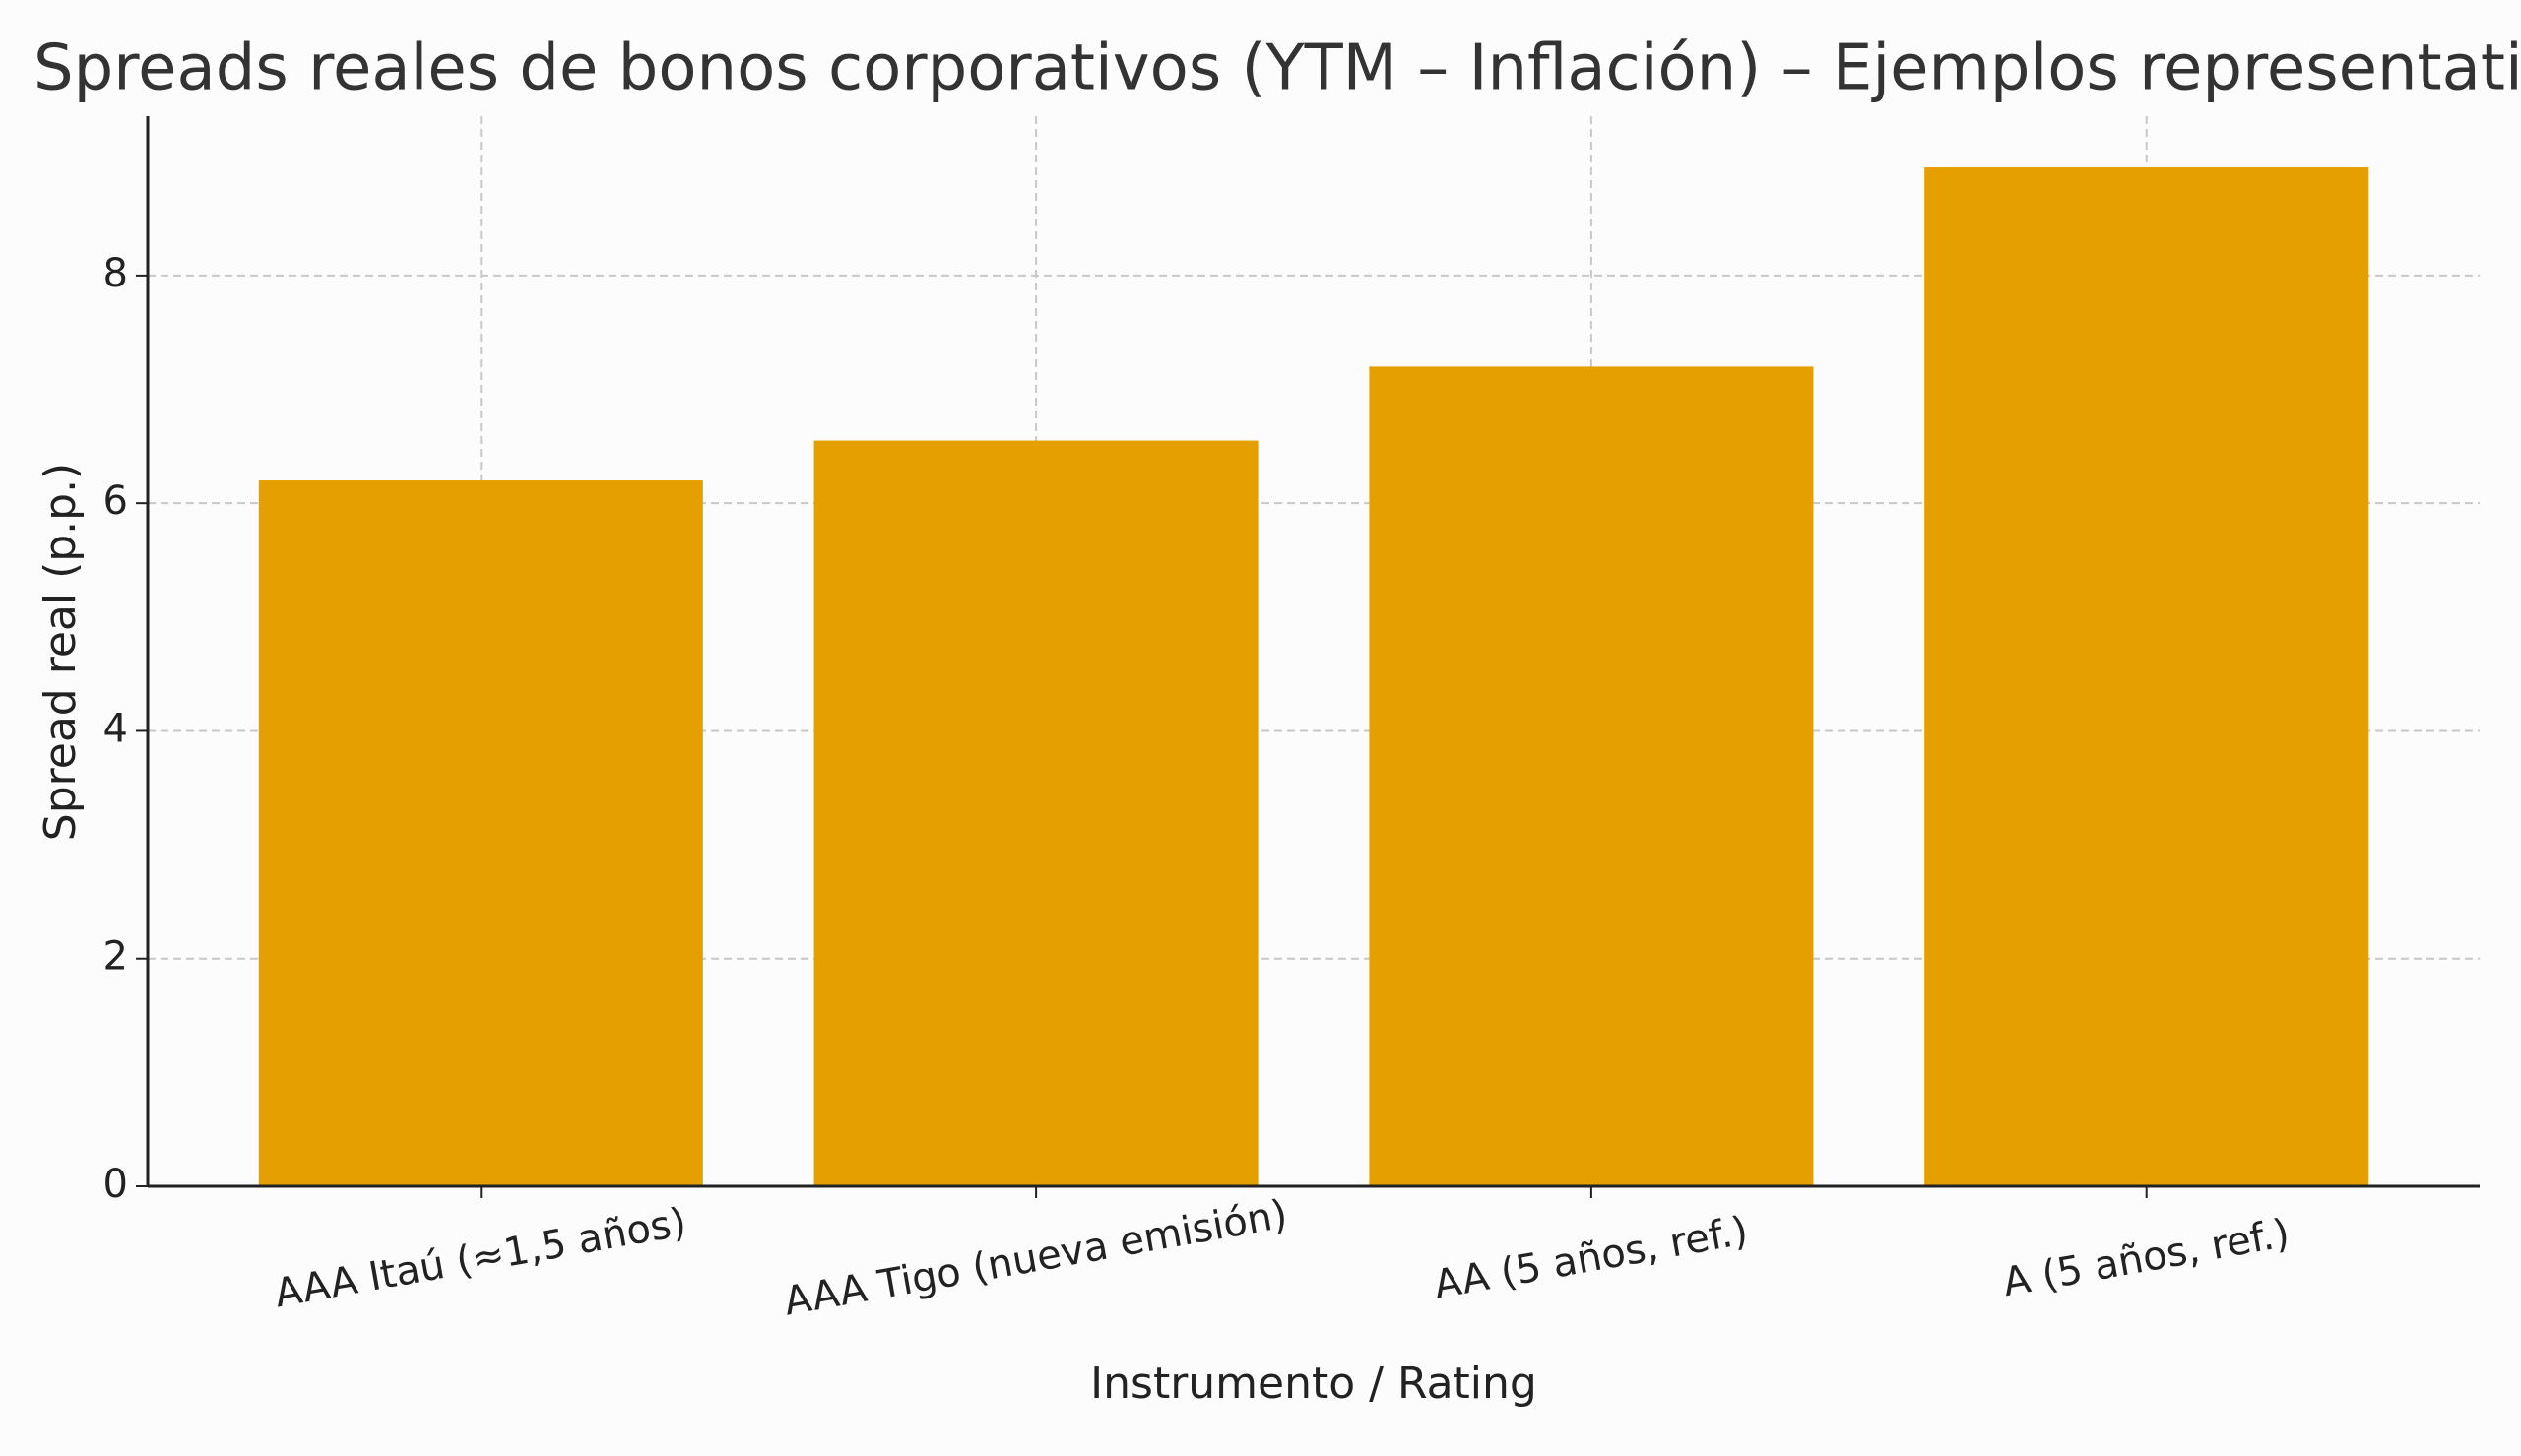  I want to click on y-tick-label: 4, so click(115, 728).